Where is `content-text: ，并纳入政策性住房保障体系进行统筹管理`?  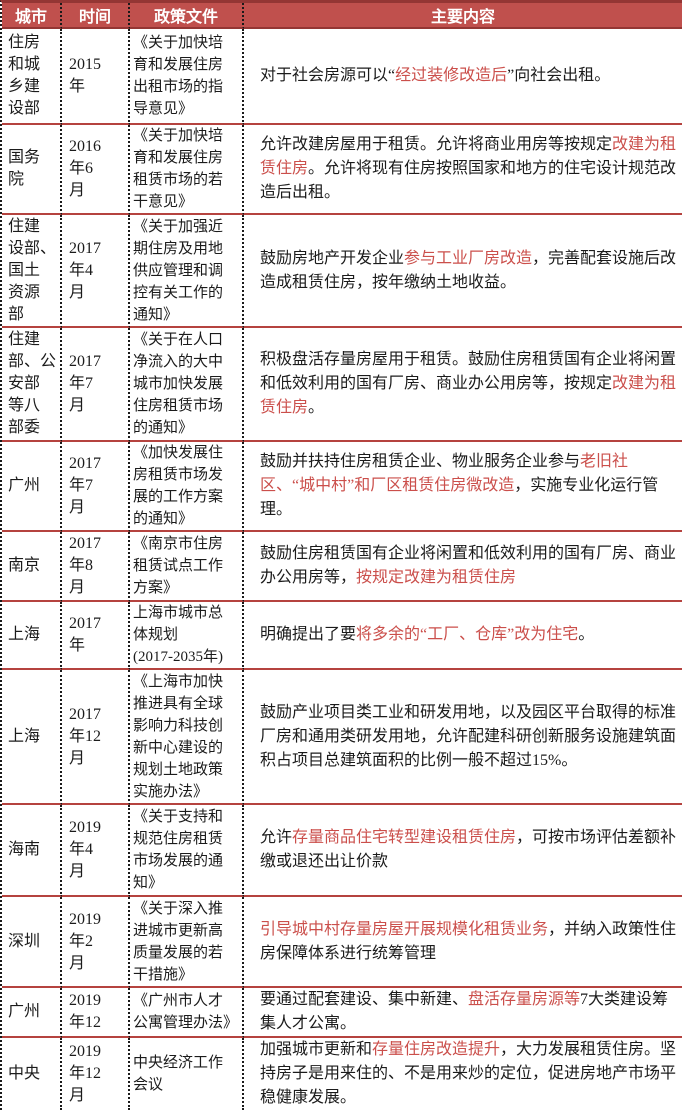
content-text: ，并纳入政策性住房保障体系进行统筹管理 is located at coordinates (468, 941).